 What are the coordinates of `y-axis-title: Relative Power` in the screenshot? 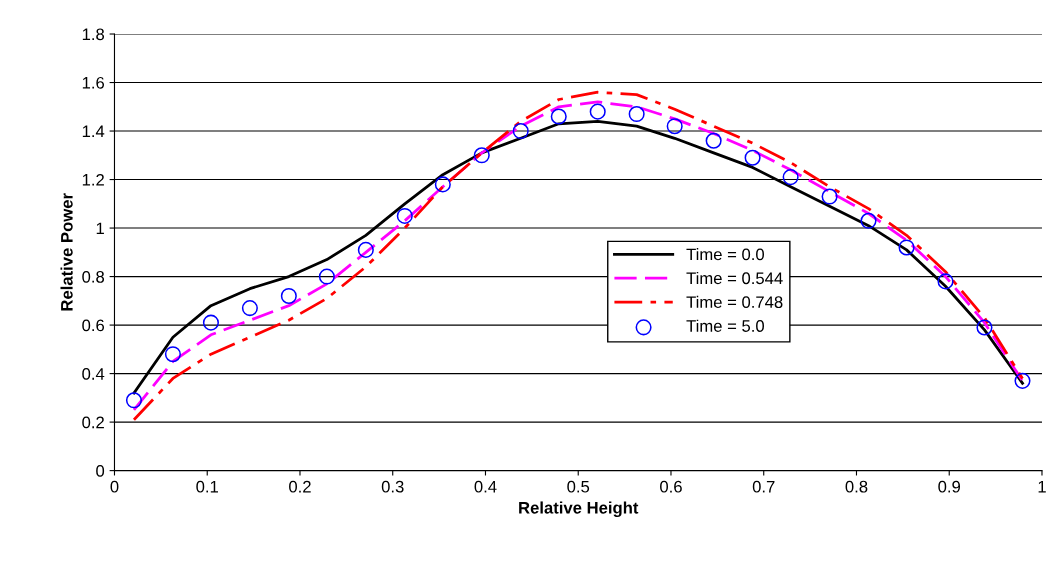 It's located at (66, 252).